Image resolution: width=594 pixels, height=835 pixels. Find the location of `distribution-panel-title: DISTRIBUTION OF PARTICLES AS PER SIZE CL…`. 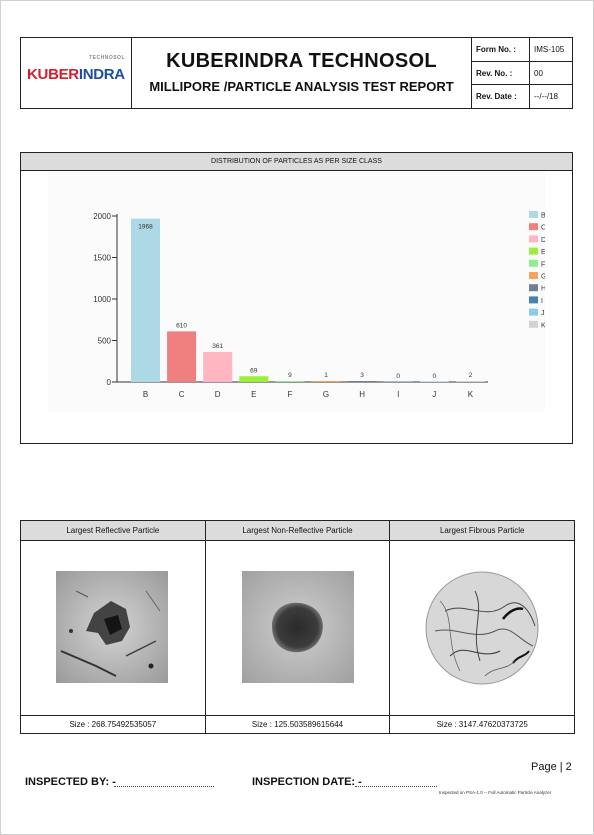

distribution-panel-title: DISTRIBUTION OF PARTICLES AS PER SIZE CL… is located at coordinates (296, 162).